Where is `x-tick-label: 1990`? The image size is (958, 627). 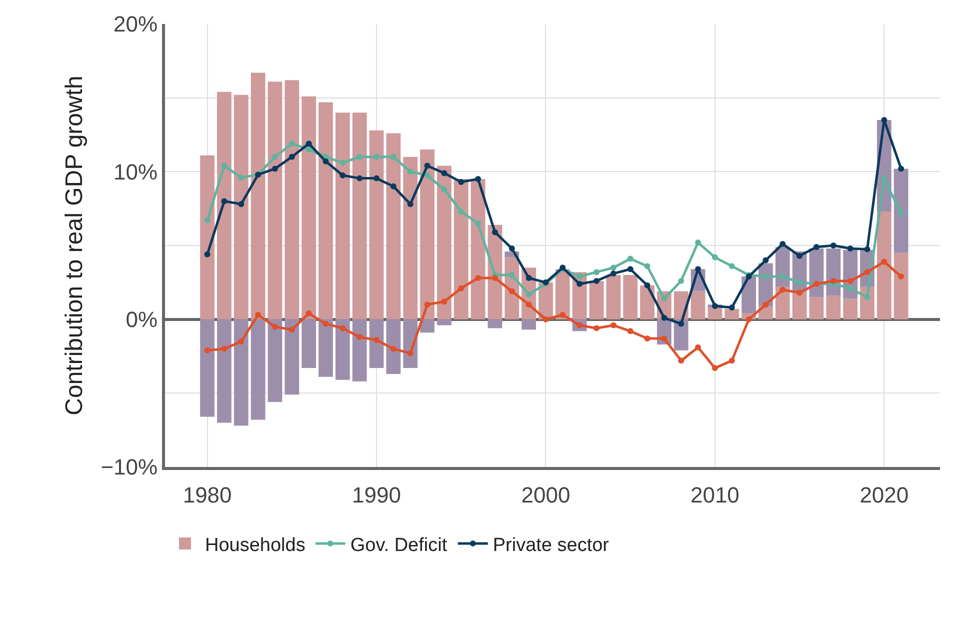 x-tick-label: 1990 is located at coordinates (376, 495).